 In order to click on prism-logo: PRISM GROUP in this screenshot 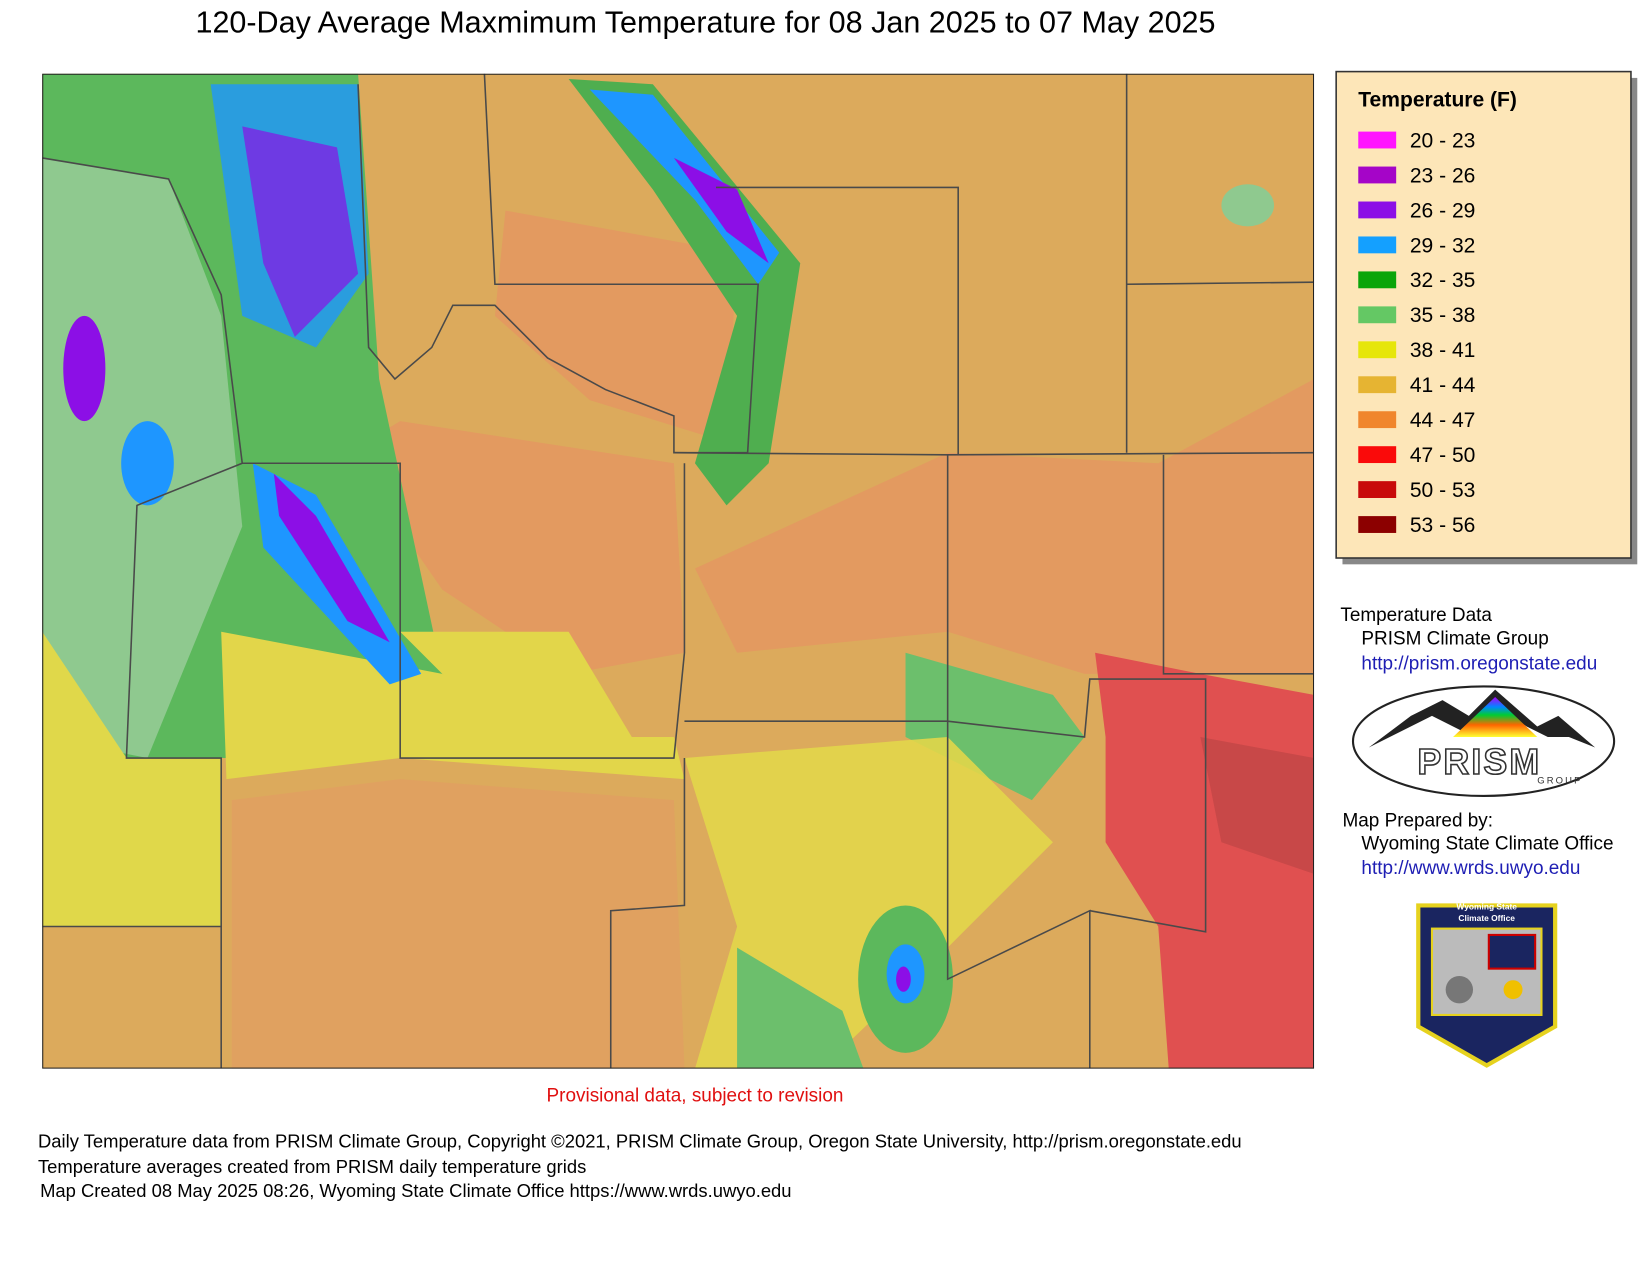, I will do `click(1483, 741)`.